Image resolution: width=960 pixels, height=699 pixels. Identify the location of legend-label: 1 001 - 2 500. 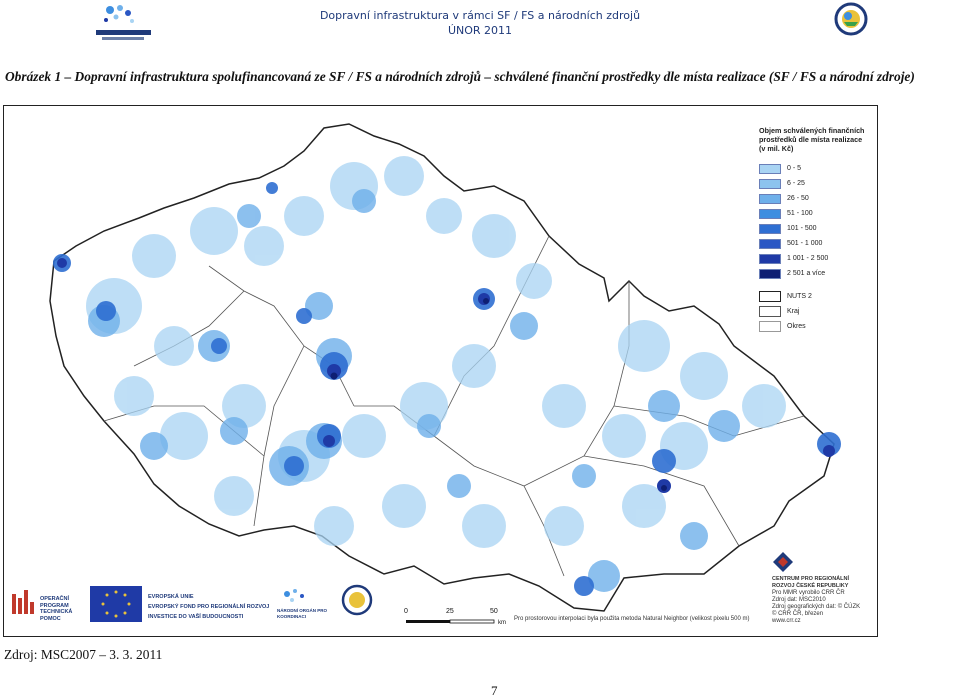
(808, 258).